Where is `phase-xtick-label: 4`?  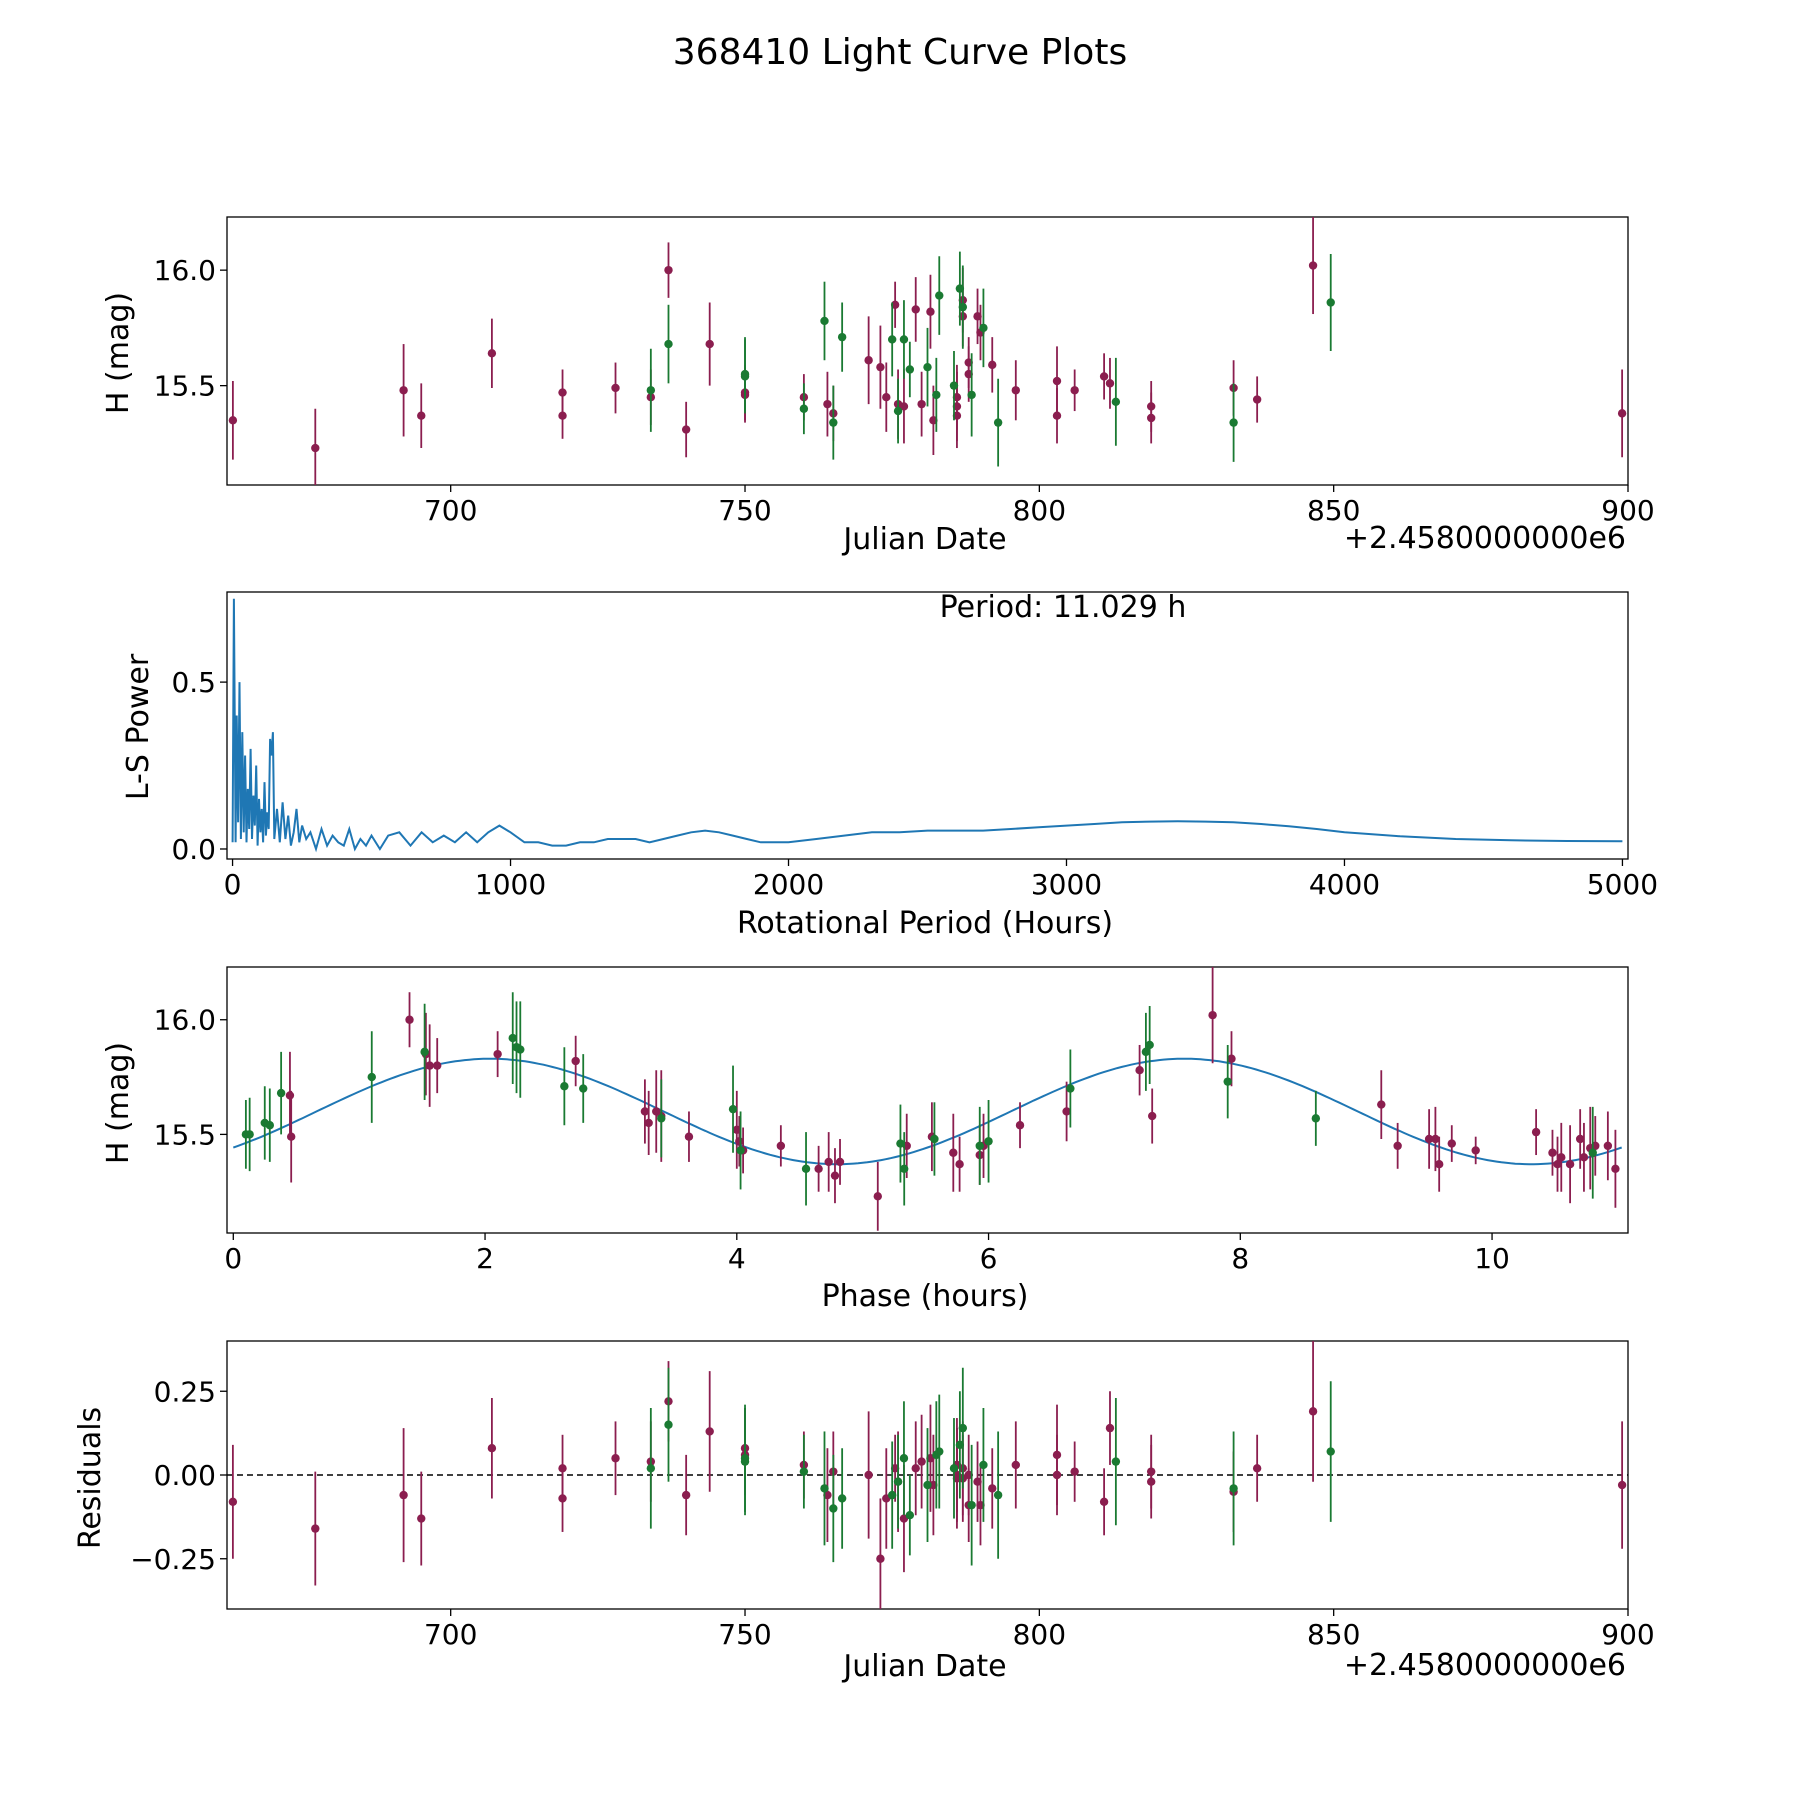
phase-xtick-label: 4 is located at coordinates (737, 1258).